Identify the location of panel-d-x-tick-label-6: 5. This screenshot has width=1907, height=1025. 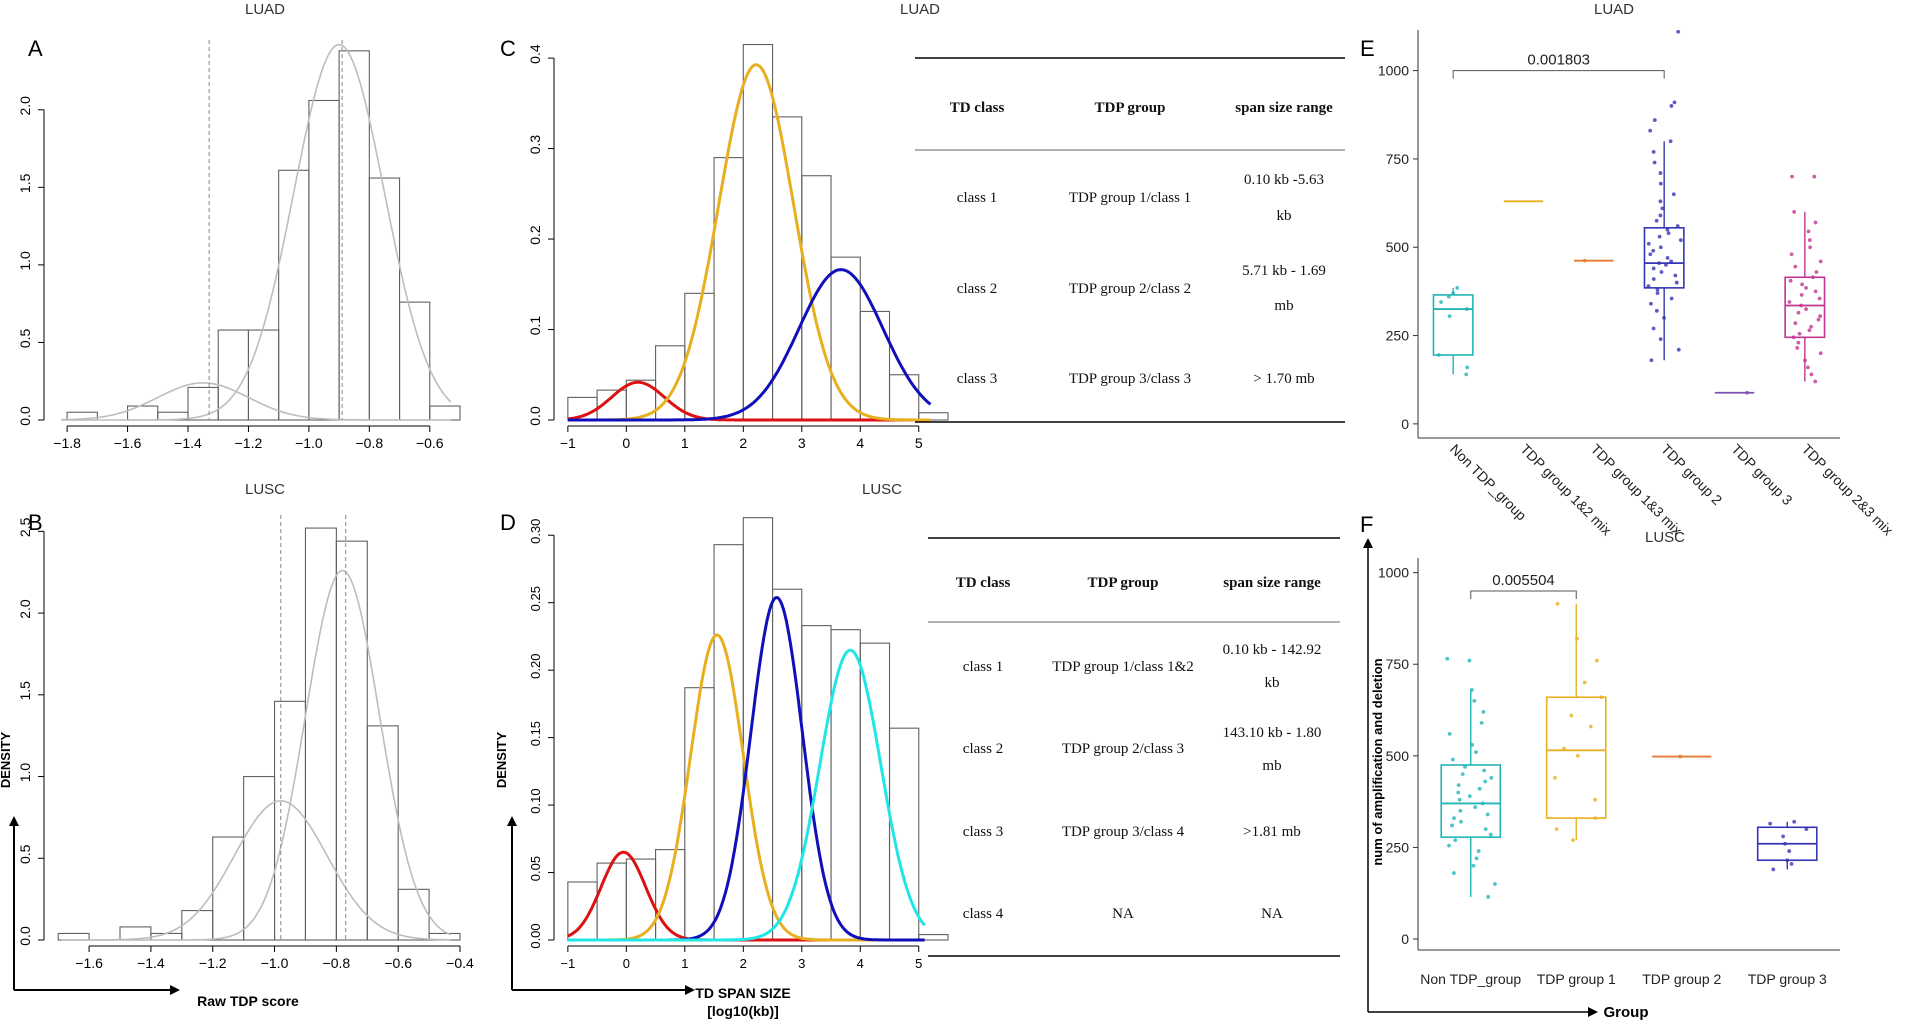
(918, 963).